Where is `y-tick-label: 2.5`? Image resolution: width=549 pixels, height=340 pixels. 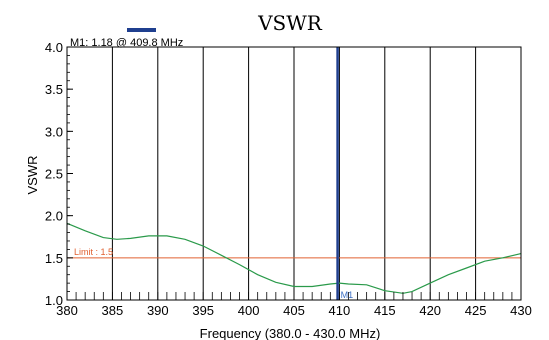
y-tick-label: 2.5 is located at coordinates (54, 174).